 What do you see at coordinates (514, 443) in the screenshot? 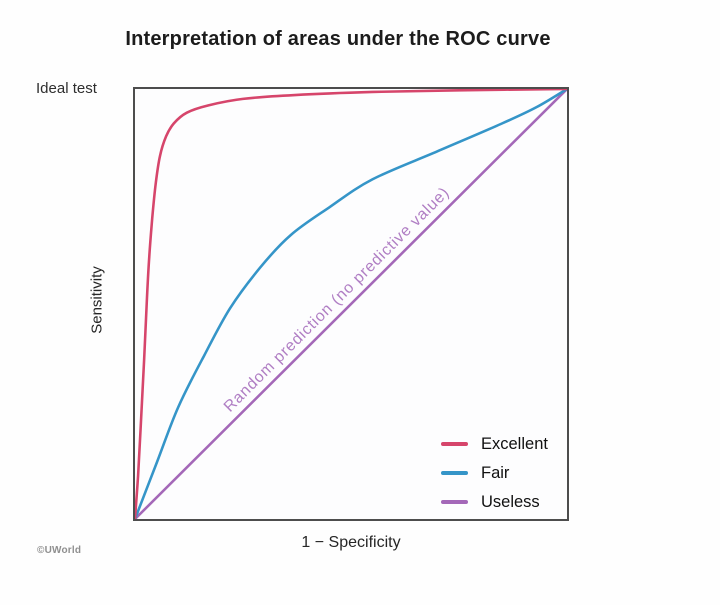
I see `legend-label: Excellent` at bounding box center [514, 443].